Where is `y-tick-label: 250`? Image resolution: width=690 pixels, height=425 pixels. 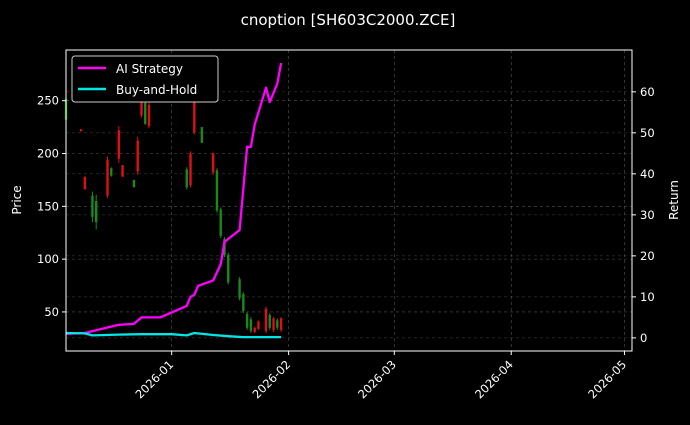 y-tick-label: 250 is located at coordinates (48, 101).